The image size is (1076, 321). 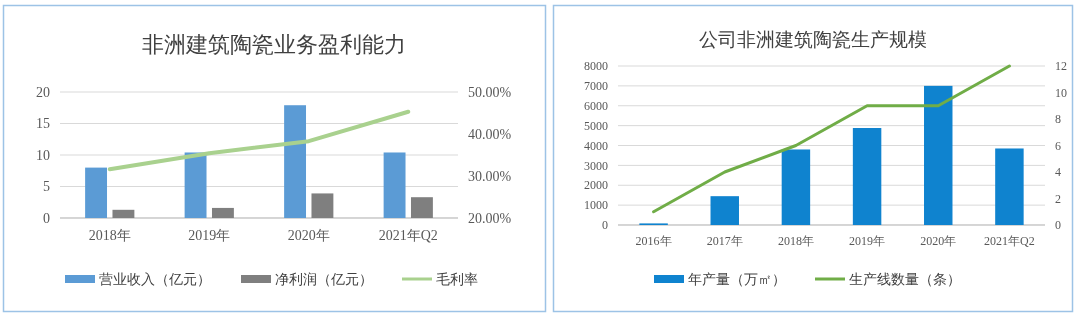 What do you see at coordinates (1061, 66) in the screenshot?
I see `y2-tick-label: 12` at bounding box center [1061, 66].